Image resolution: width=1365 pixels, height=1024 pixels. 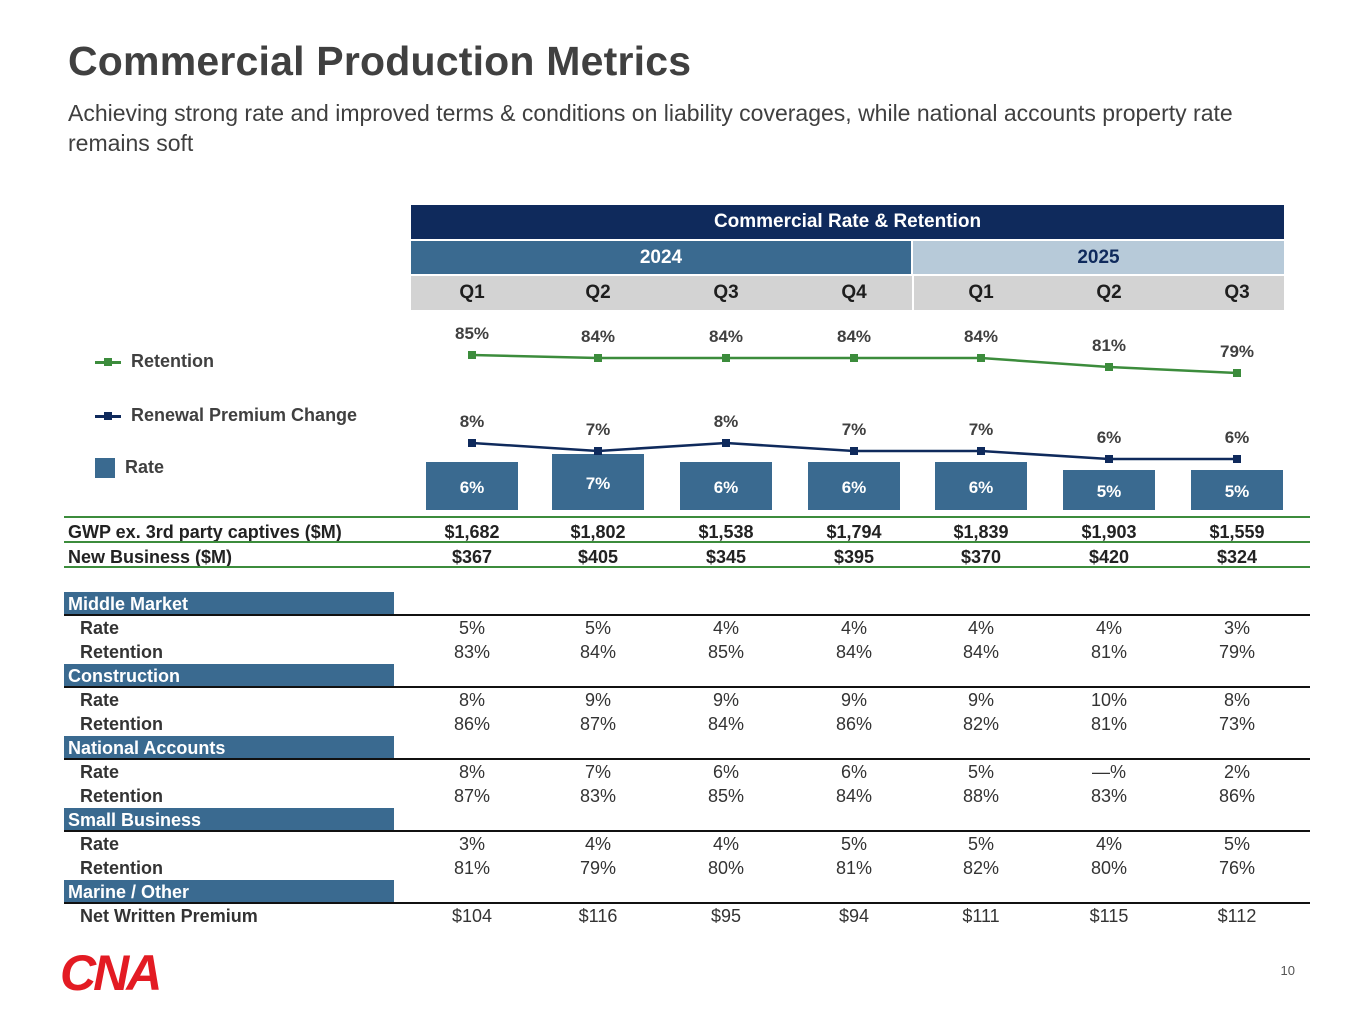 I want to click on legend-renewal: Renewal Premium Change, so click(x=226, y=415).